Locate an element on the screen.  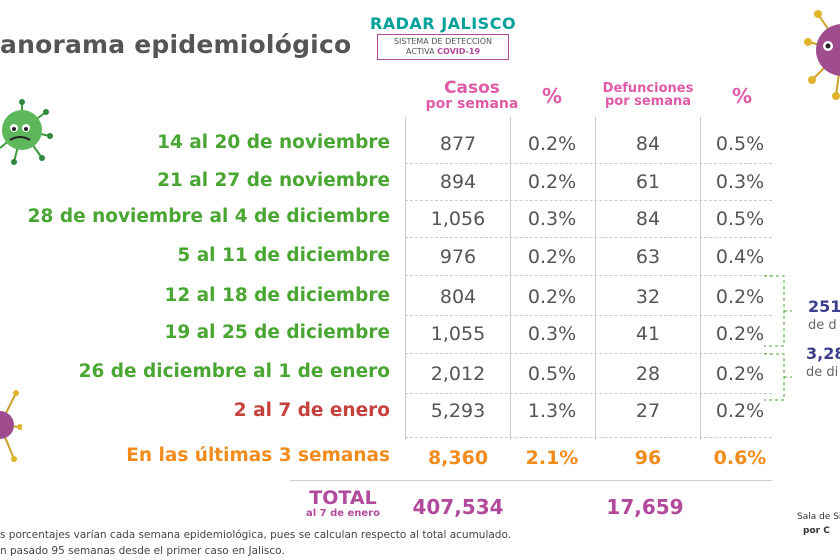
total-label: TOTAL al 7 de enero is located at coordinates (343, 503).